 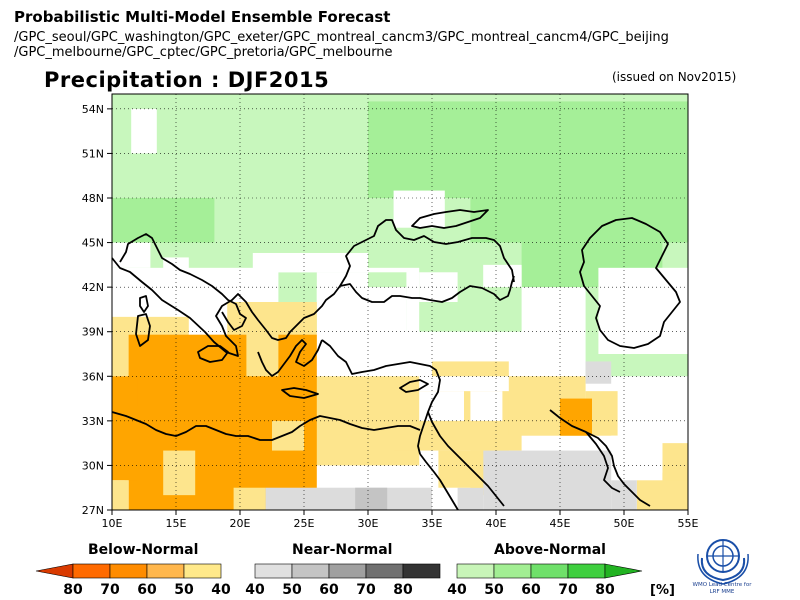 What do you see at coordinates (560, 523) in the screenshot?
I see `tick-label-lon: 45E` at bounding box center [560, 523].